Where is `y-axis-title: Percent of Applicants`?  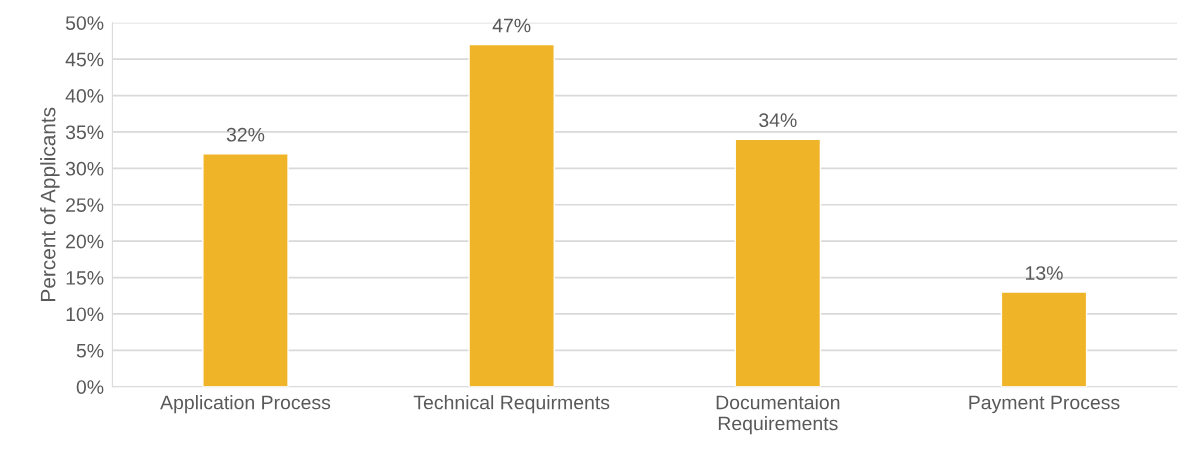 y-axis-title: Percent of Applicants is located at coordinates (50, 204).